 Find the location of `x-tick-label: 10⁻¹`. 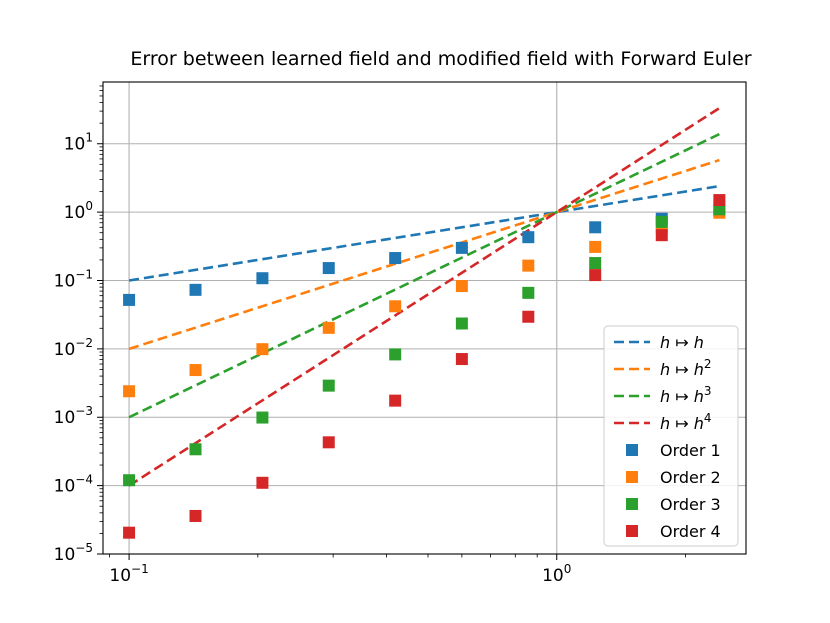

x-tick-label: 10⁻¹ is located at coordinates (128, 574).